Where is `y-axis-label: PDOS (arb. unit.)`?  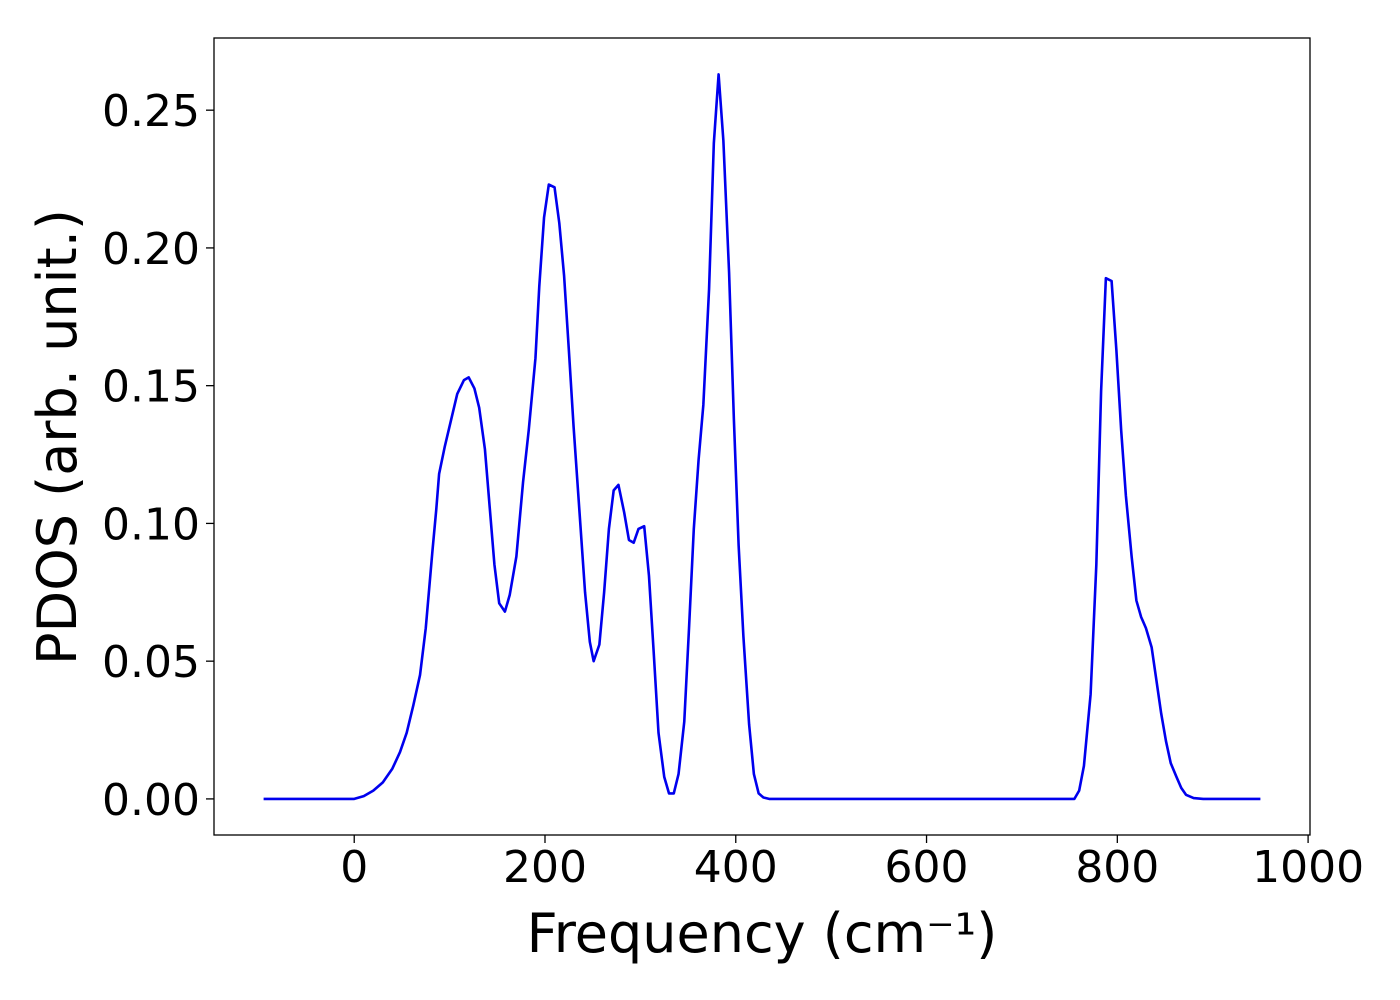 y-axis-label: PDOS (arb. unit.) is located at coordinates (57, 437).